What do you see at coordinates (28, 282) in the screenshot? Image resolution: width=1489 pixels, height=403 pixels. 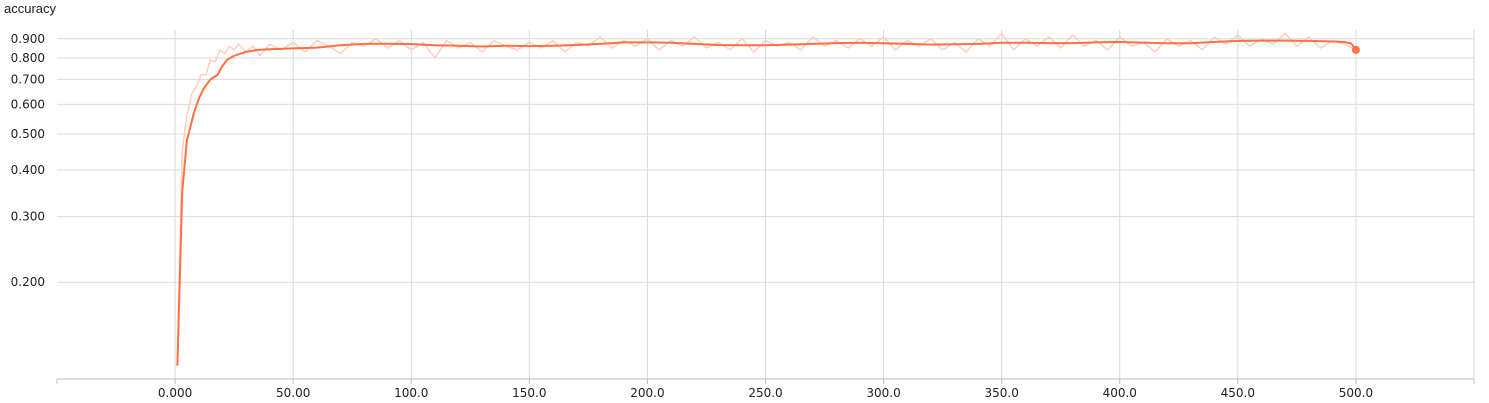 I see `y-tick-label: 0.200` at bounding box center [28, 282].